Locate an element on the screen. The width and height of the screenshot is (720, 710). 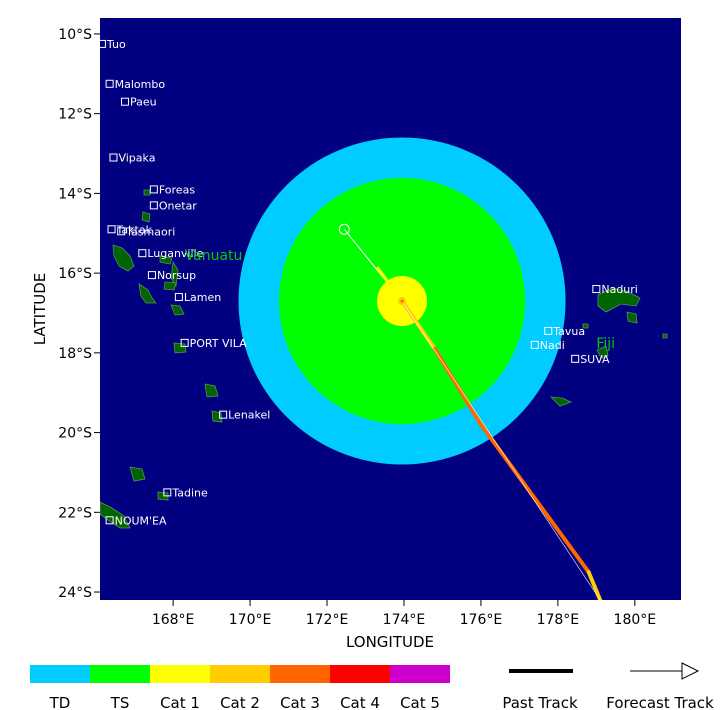
island-pentecost is located at coordinates (174, 274).